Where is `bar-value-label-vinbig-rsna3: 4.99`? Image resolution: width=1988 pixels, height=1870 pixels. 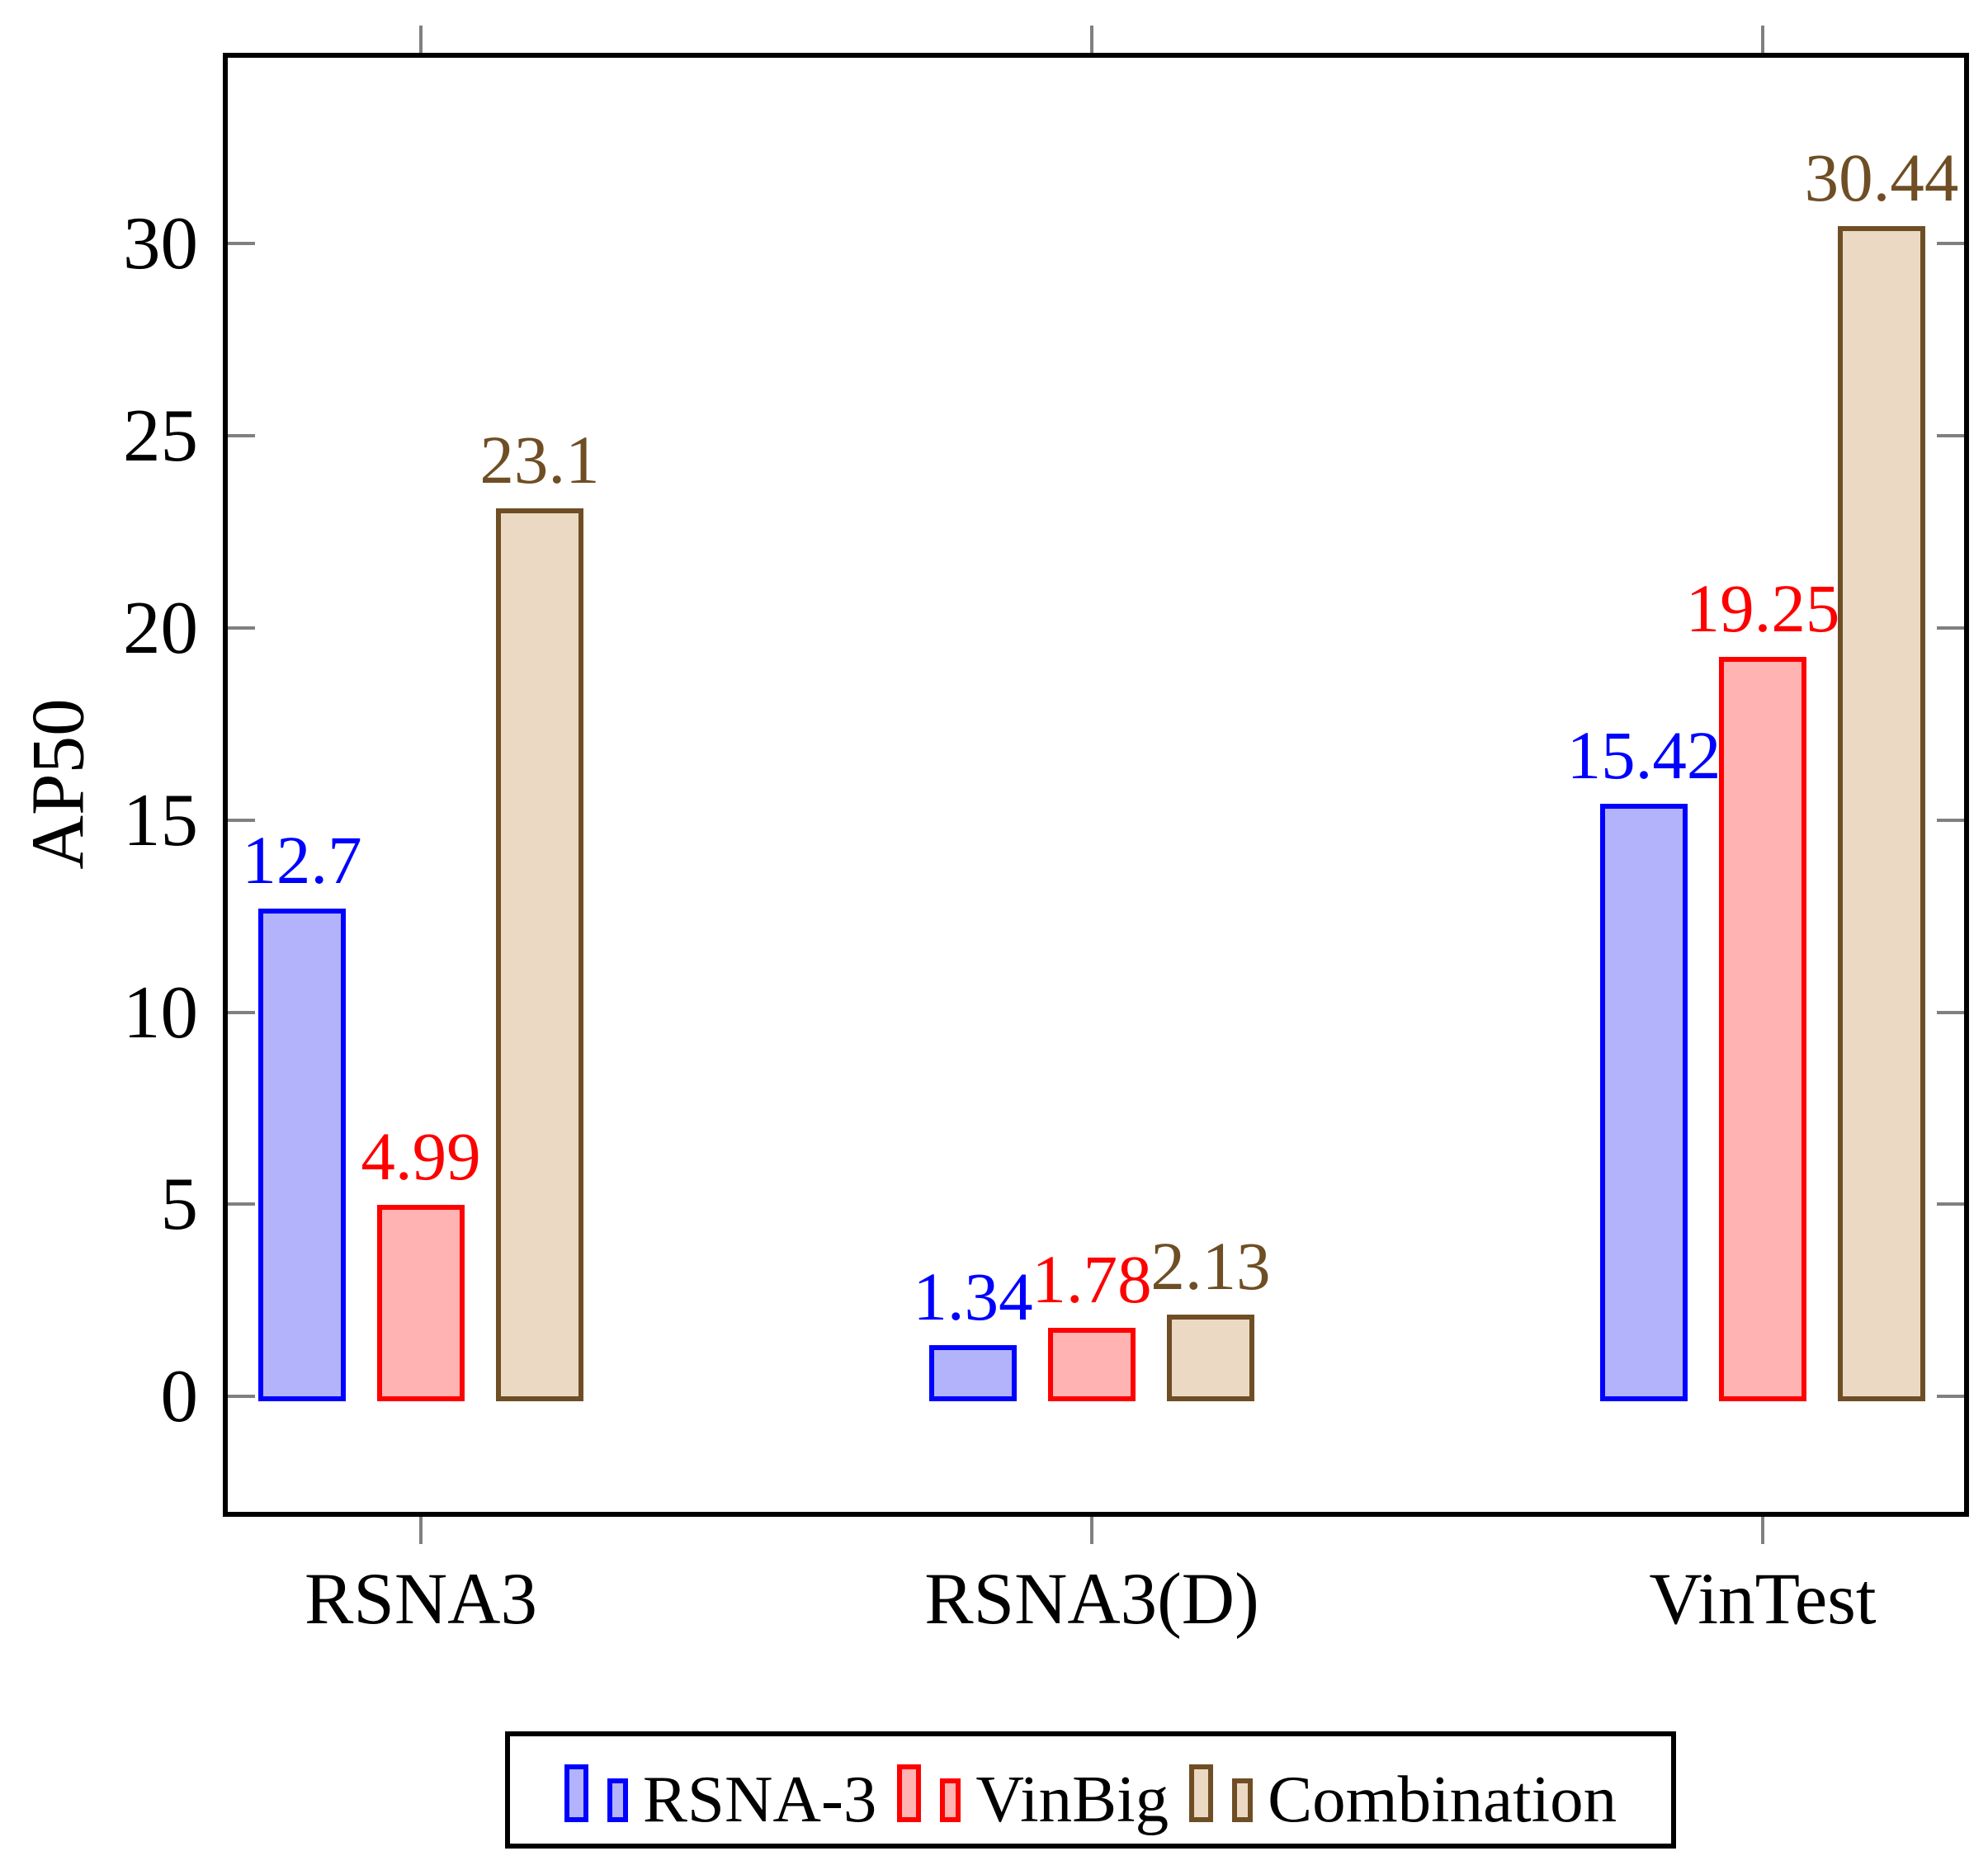 bar-value-label-vinbig-rsna3: 4.99 is located at coordinates (421, 1155).